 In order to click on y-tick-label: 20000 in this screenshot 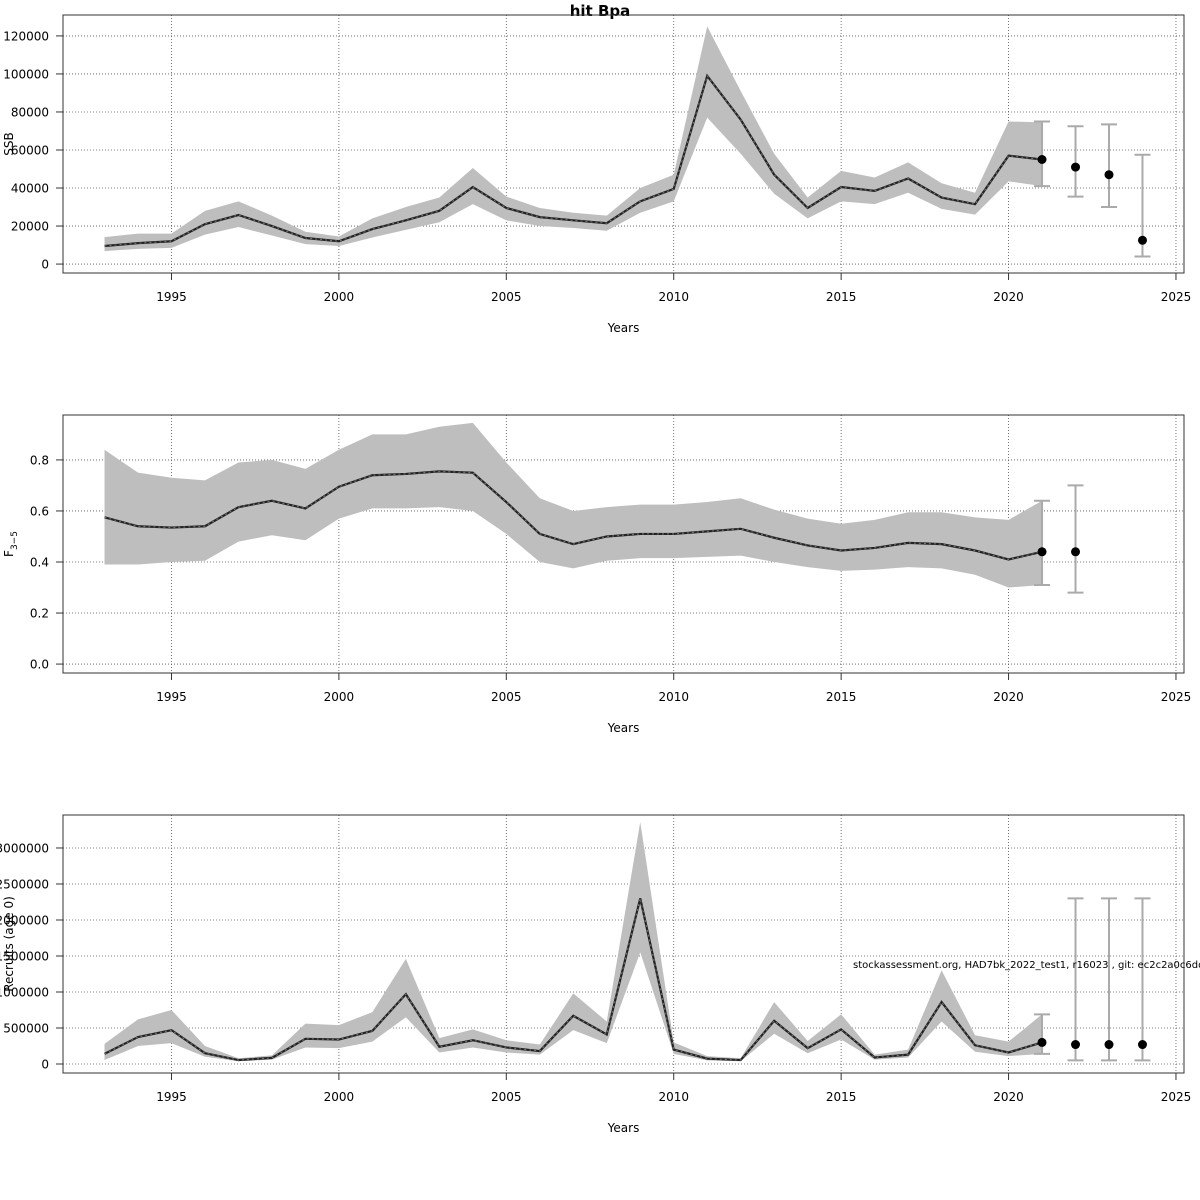, I will do `click(30, 227)`.